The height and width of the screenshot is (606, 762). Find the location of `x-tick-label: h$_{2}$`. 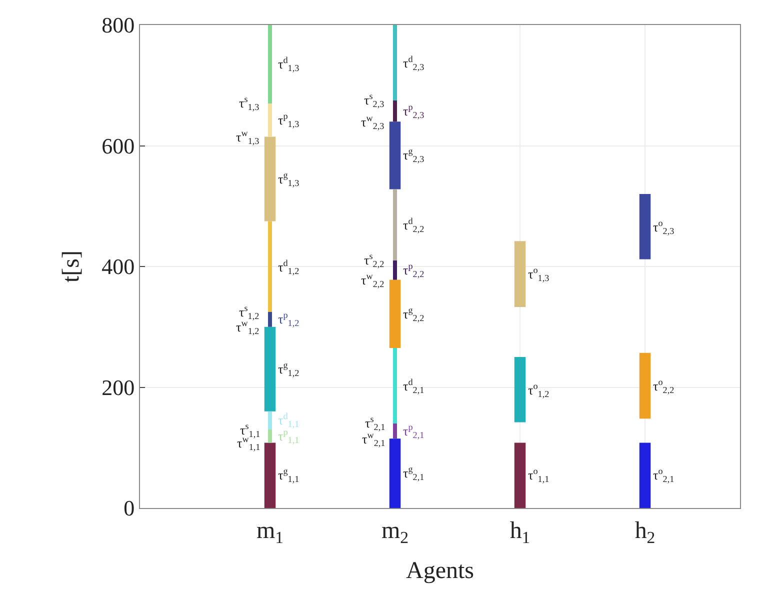

x-tick-label: h$_{2}$ is located at coordinates (645, 532).